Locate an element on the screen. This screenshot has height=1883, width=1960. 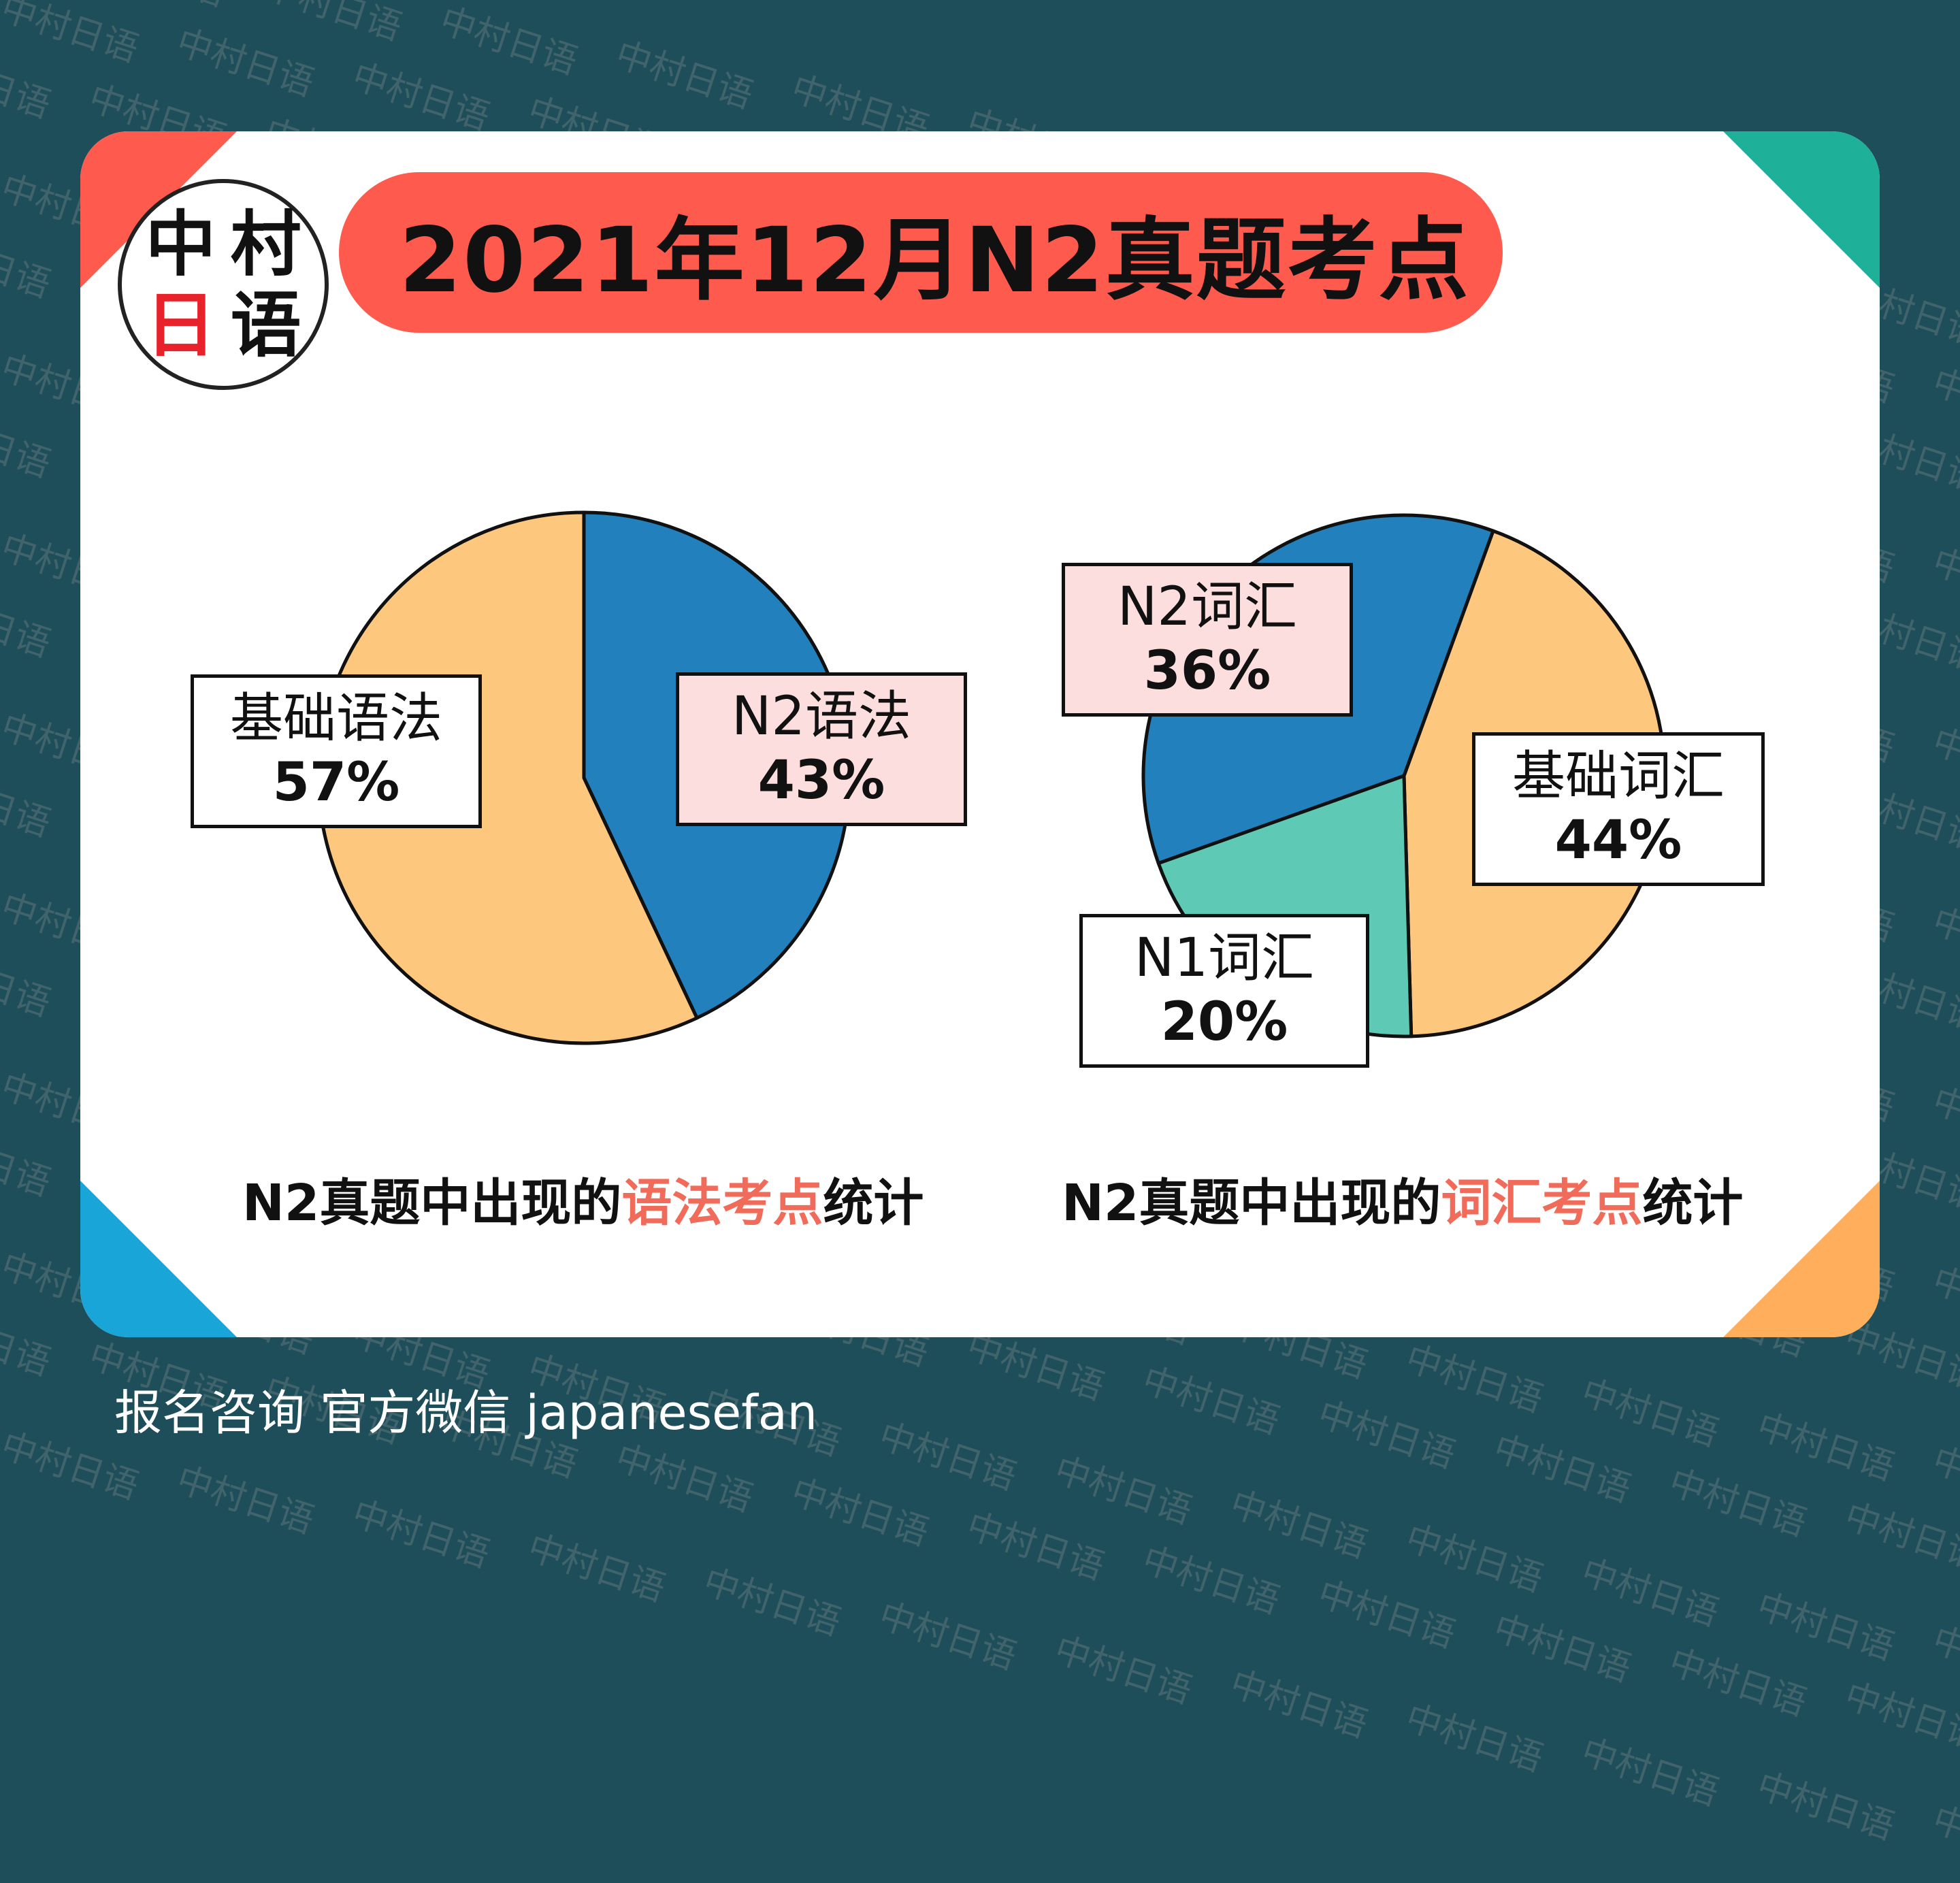
slice-label-percent: 20% is located at coordinates (1224, 1023).